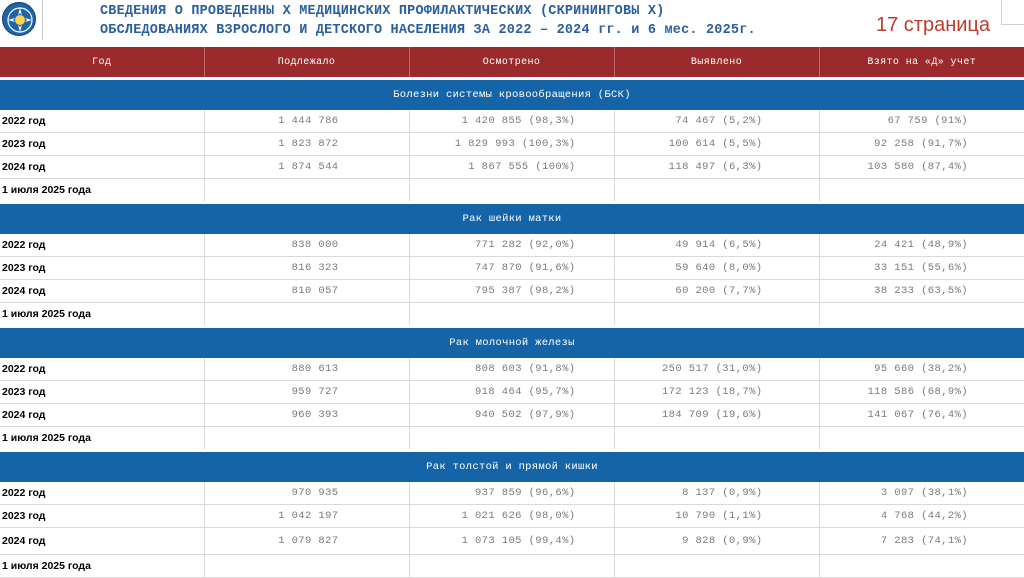 The height and width of the screenshot is (578, 1024). Describe the element at coordinates (307, 369) in the screenshot. I see `eligible-cell: 880 613` at that location.